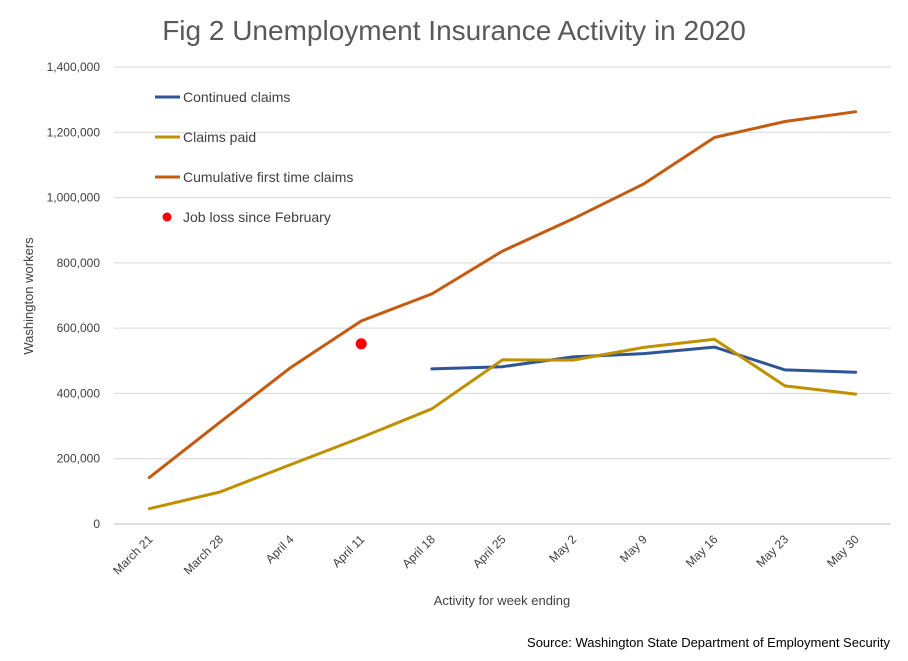 The image size is (908, 661). What do you see at coordinates (219, 137) in the screenshot?
I see `legend-entry: Claims paid` at bounding box center [219, 137].